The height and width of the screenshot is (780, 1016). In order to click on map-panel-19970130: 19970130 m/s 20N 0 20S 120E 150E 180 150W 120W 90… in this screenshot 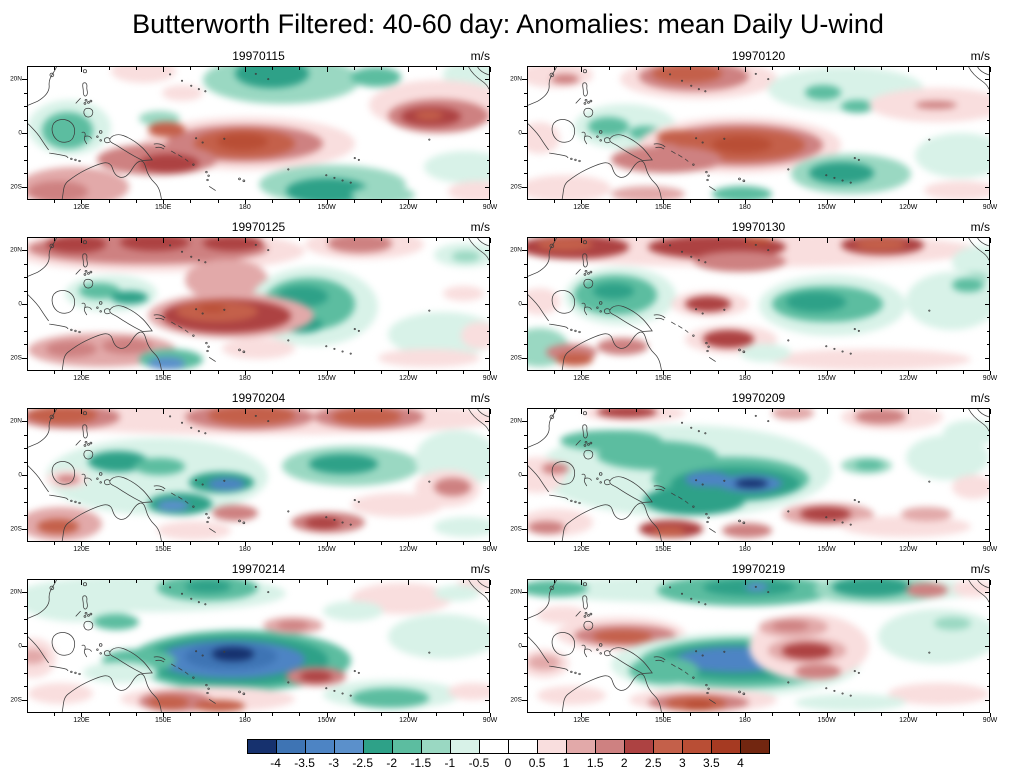, I will do `click(753, 302)`.